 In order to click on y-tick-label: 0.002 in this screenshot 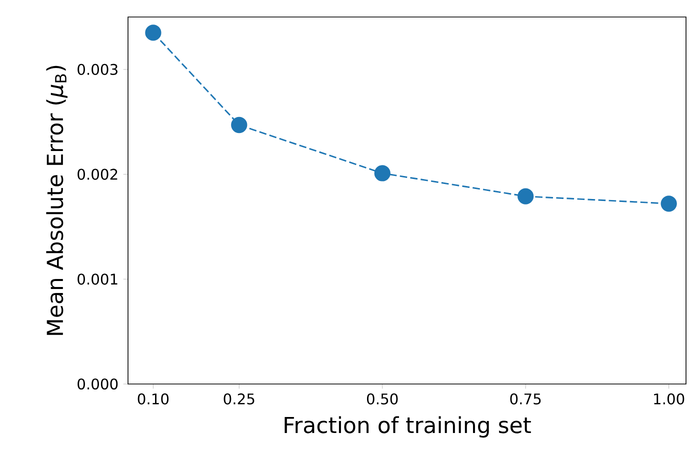, I will do `click(98, 174)`.